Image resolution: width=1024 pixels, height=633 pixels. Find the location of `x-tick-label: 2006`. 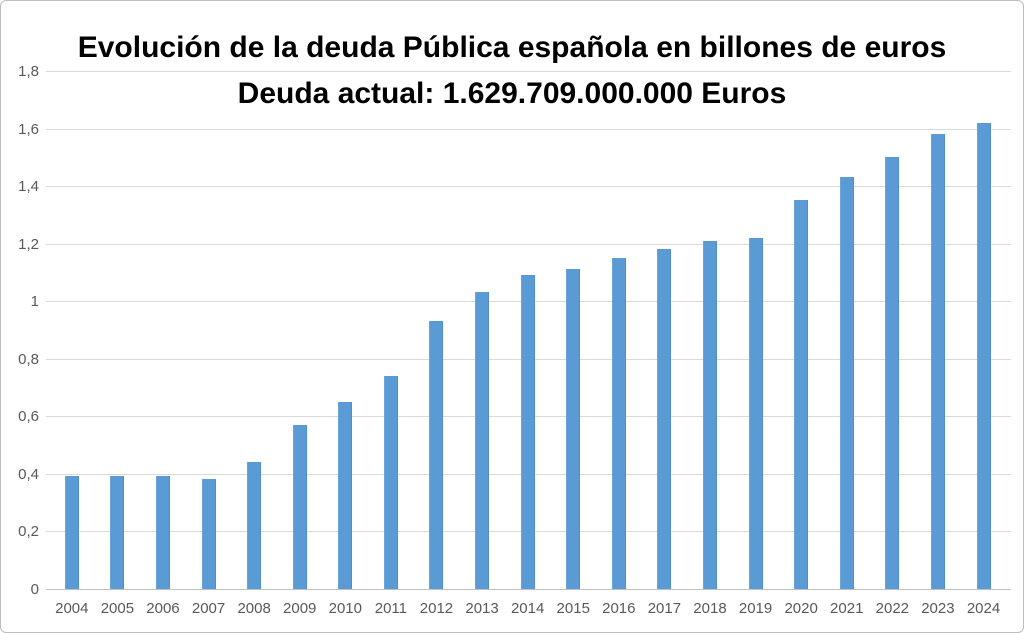

x-tick-label: 2006 is located at coordinates (163, 608).